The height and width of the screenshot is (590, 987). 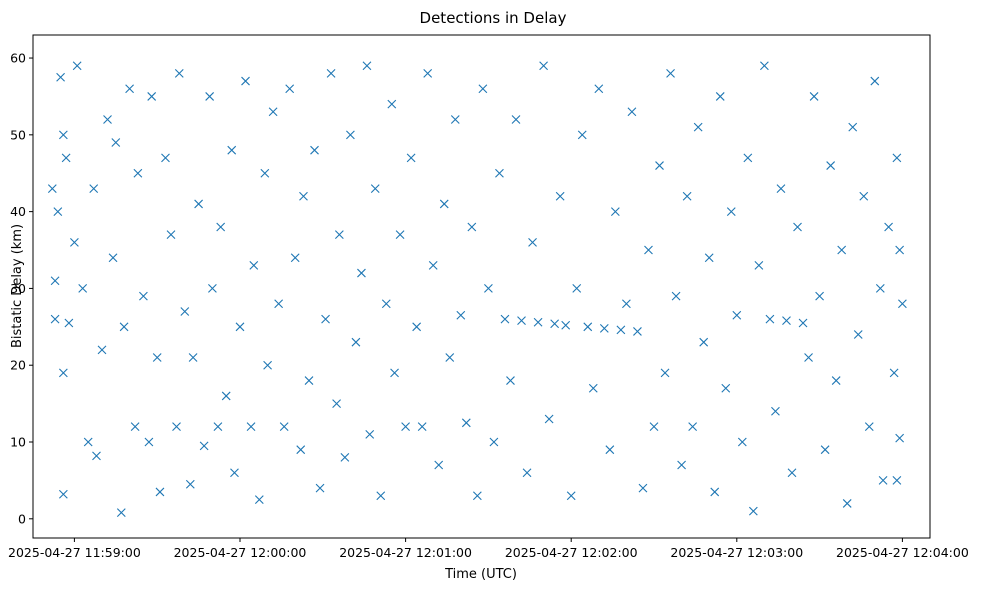 I want to click on y-tick-label: 0, so click(x=22, y=518).